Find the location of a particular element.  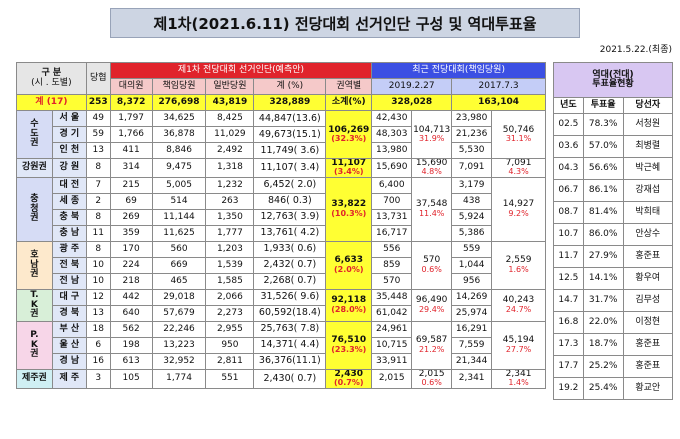

table-cell: 김무성 is located at coordinates (648, 300).